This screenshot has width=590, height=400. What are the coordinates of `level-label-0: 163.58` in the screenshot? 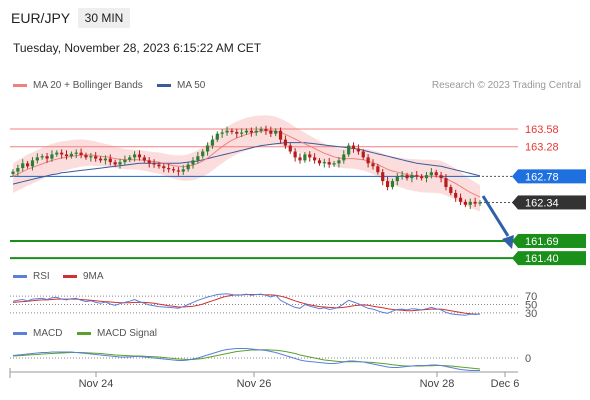 It's located at (542, 130).